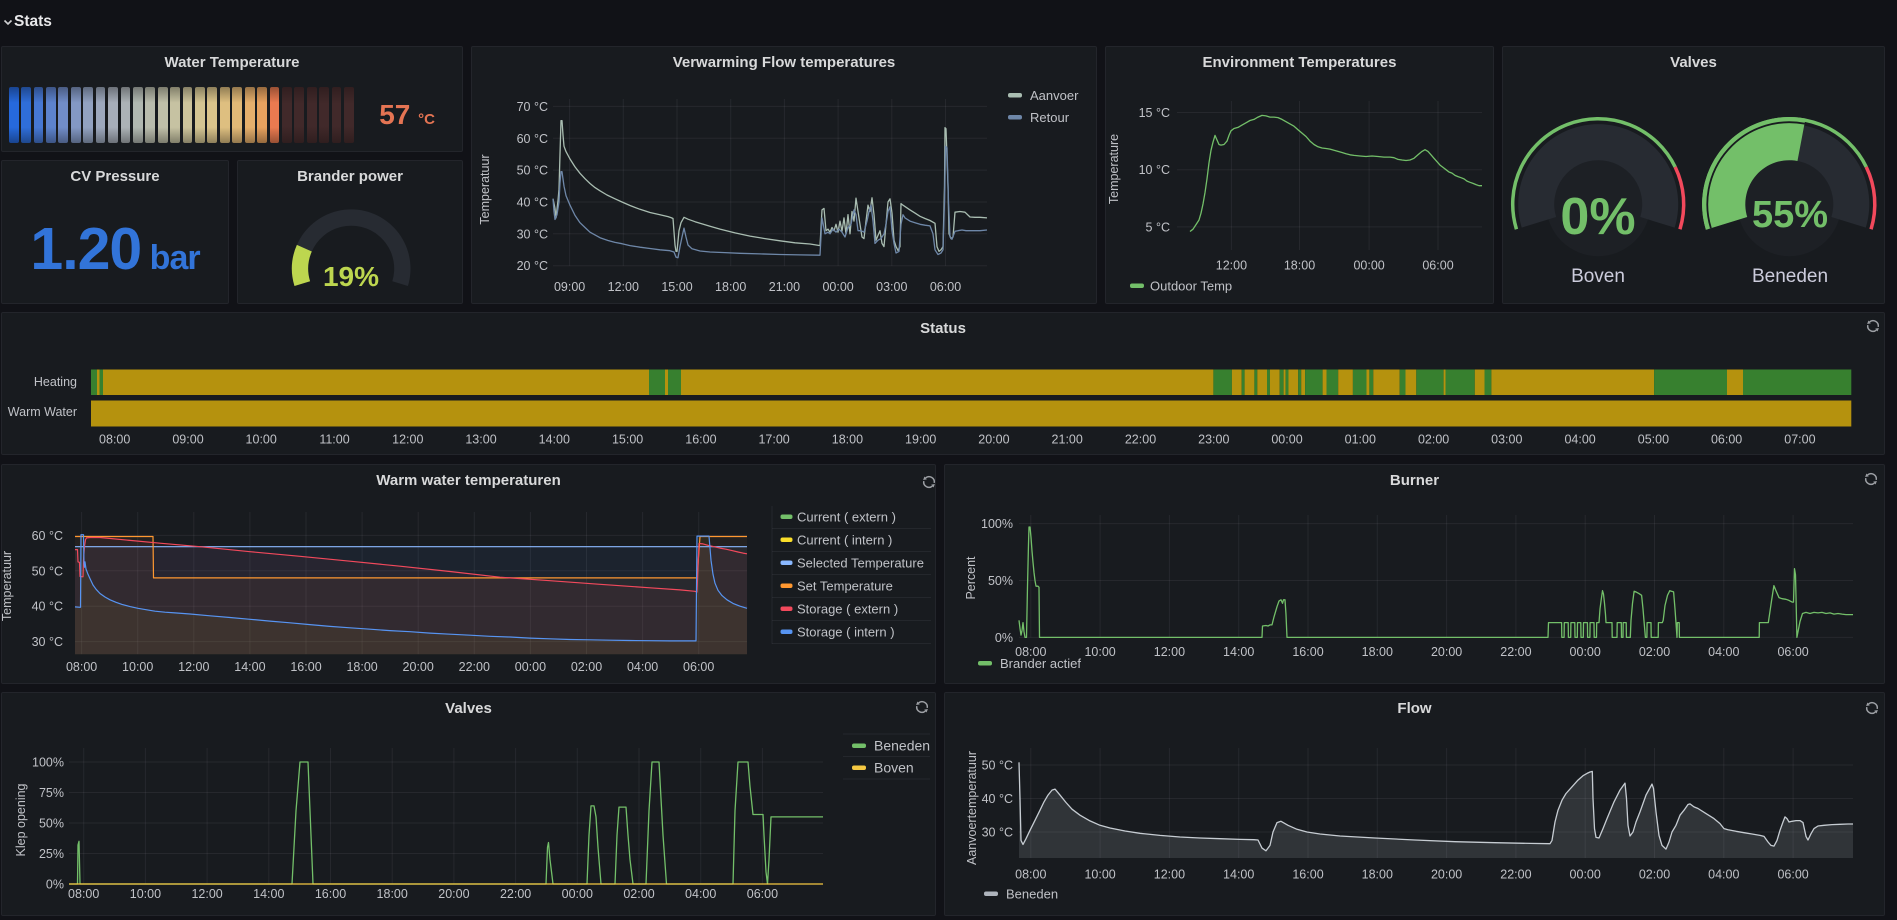 The image size is (1897, 920). Describe the element at coordinates (1653, 440) in the screenshot. I see `svg-text: 05:00` at that location.